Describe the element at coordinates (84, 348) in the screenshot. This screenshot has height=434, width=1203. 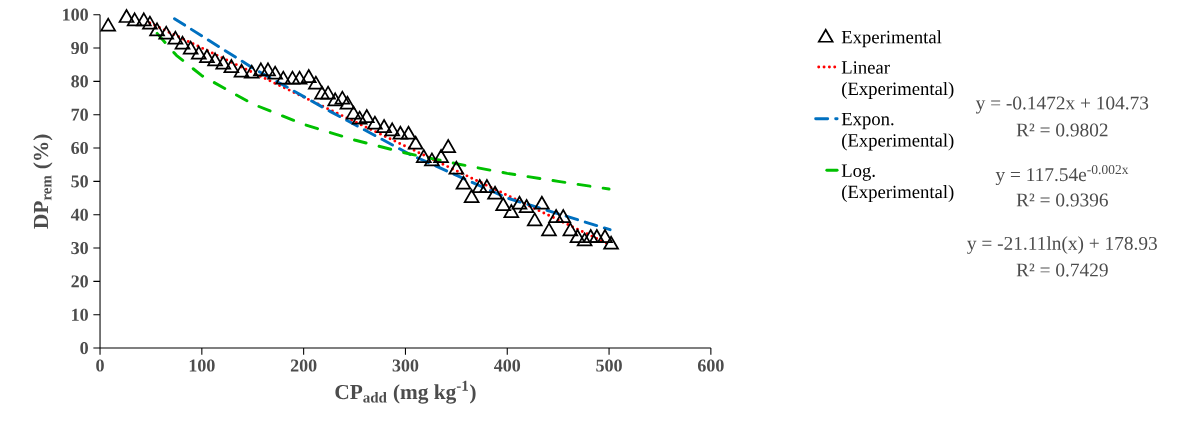
I see `y-tick-label: 0` at that location.